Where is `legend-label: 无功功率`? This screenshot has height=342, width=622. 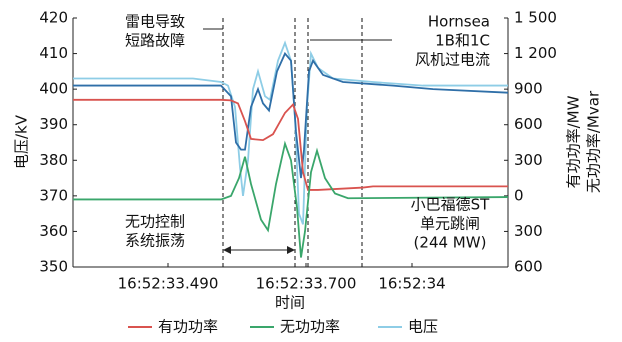 legend-label: 无功功率 is located at coordinates (310, 327).